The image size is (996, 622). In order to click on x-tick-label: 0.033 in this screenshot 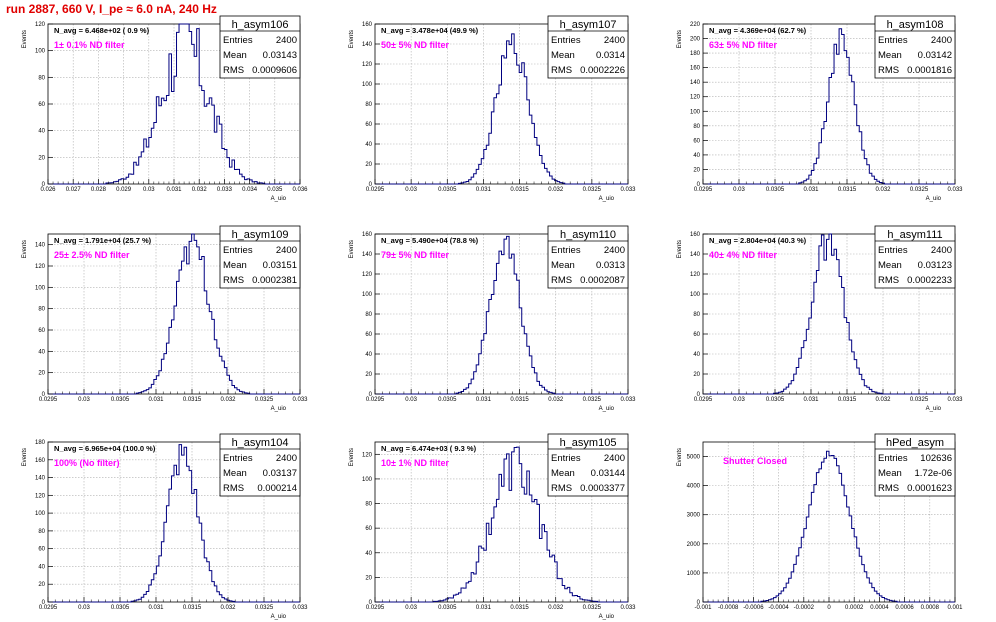, I will do `click(955, 400)`.